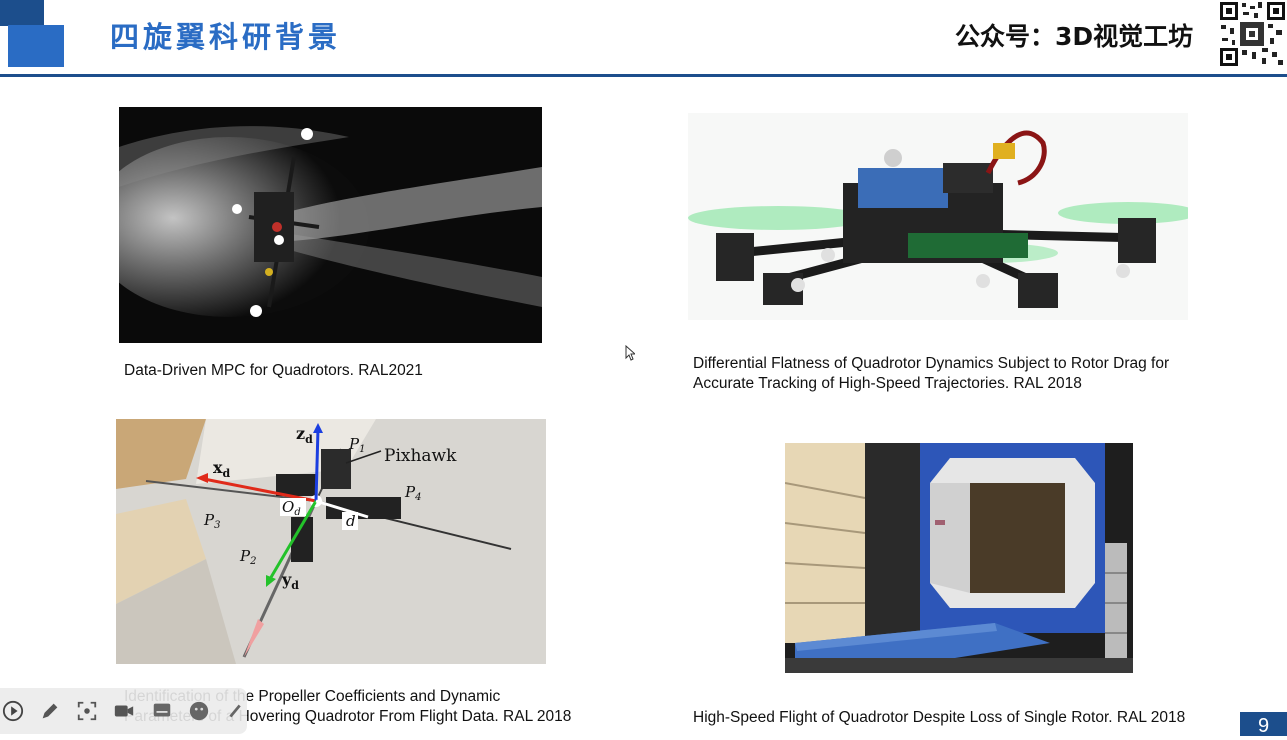  What do you see at coordinates (1252, 34) in the screenshot?
I see `qr-code-icon` at bounding box center [1252, 34].